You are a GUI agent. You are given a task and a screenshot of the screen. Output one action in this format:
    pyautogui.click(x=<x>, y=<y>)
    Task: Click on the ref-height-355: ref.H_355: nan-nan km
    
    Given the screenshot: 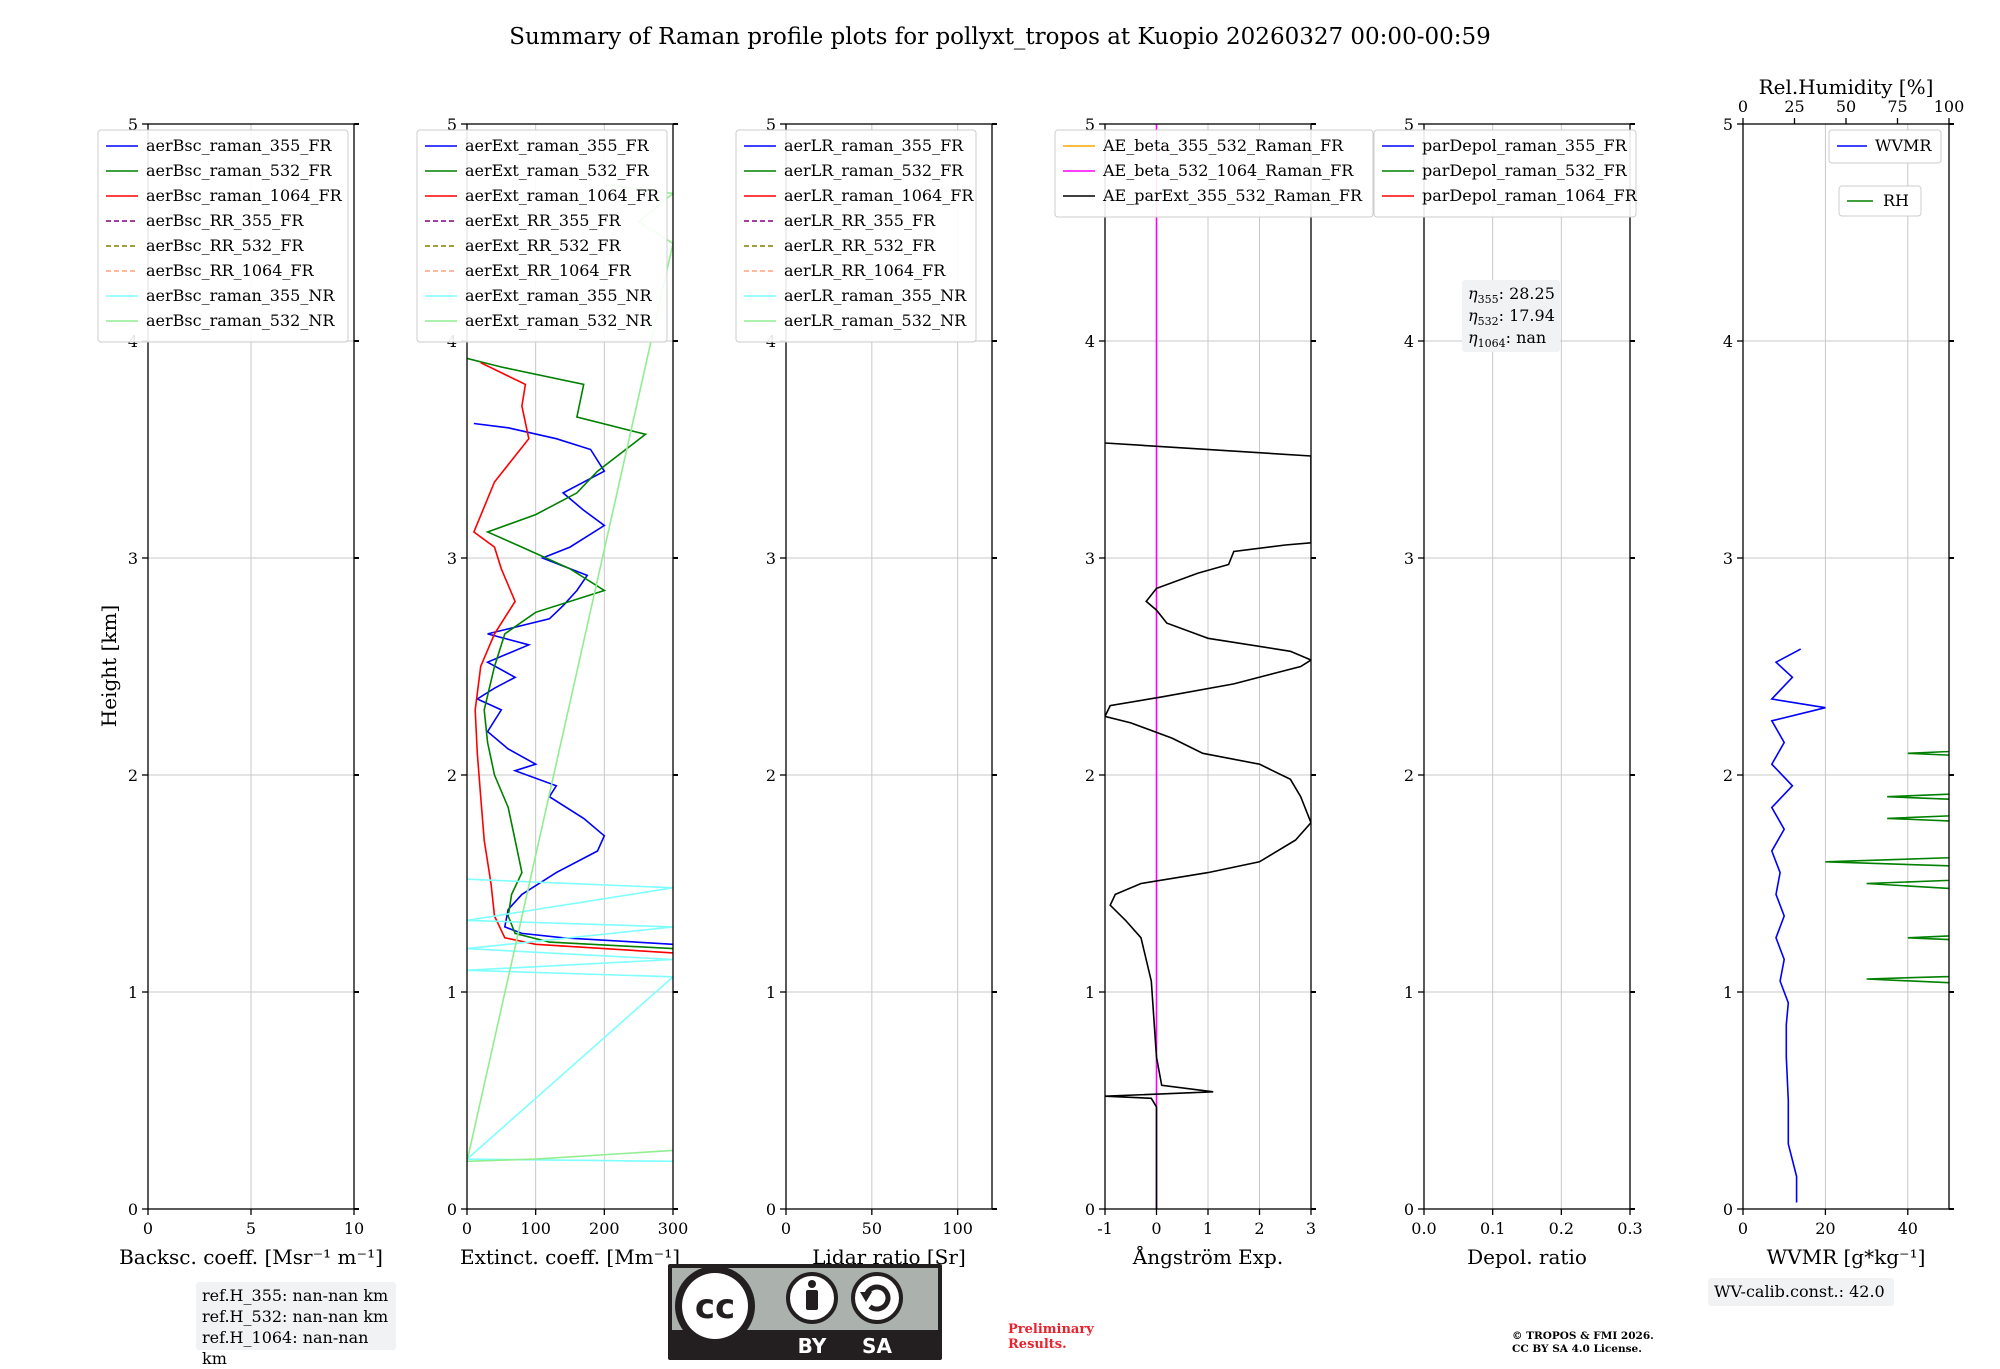 What is the action you would take?
    pyautogui.click(x=295, y=1295)
    